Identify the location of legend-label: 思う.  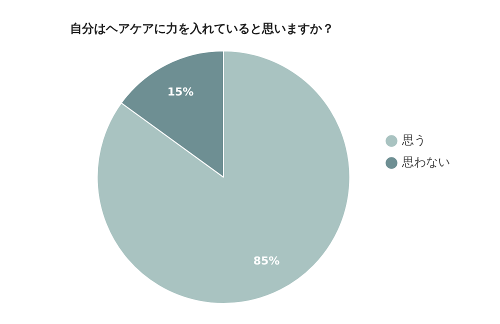
(413, 140).